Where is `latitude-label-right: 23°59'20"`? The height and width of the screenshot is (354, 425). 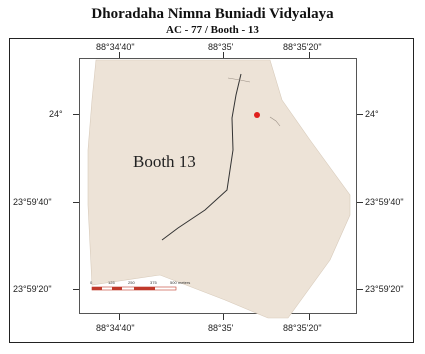
latitude-label-right: 23°59'20" is located at coordinates (384, 289).